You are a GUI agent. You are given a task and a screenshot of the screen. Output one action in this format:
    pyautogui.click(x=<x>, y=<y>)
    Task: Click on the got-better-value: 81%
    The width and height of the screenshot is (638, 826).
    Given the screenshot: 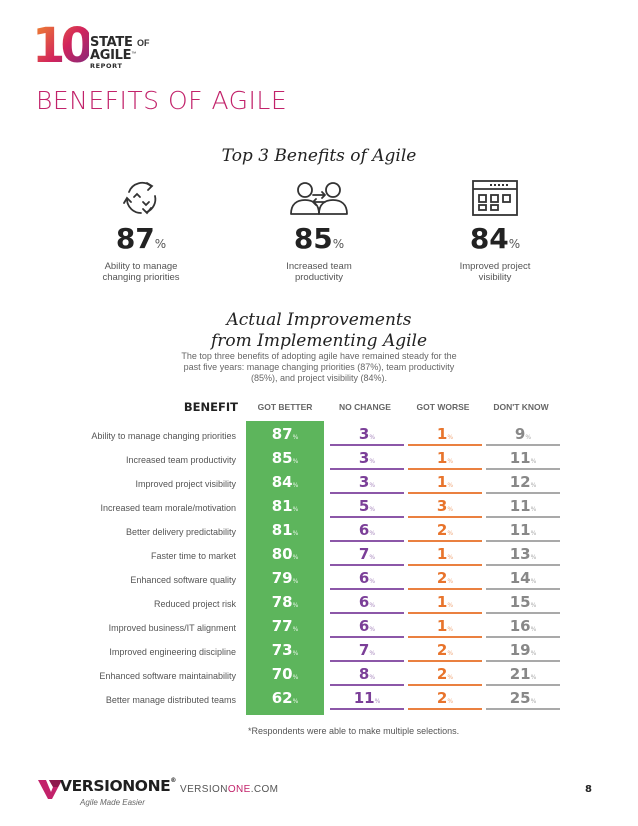 What is the action you would take?
    pyautogui.click(x=285, y=506)
    